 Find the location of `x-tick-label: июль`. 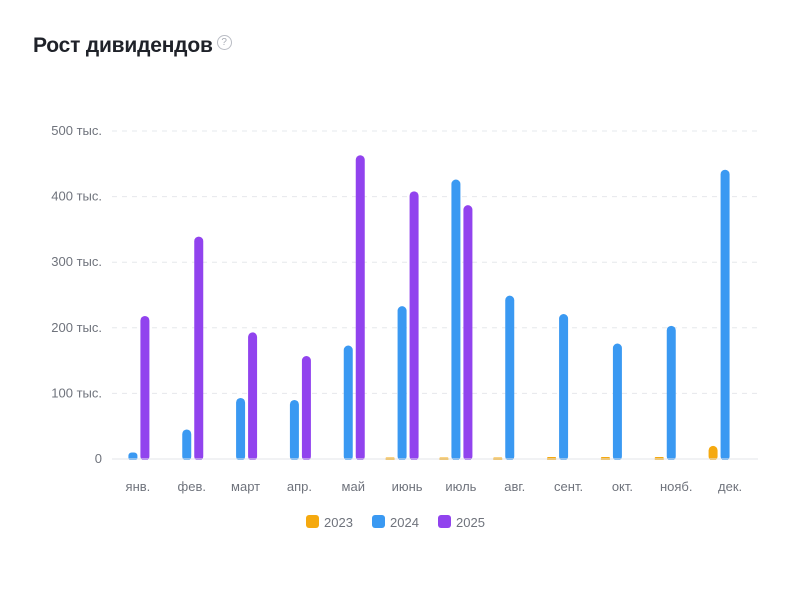

x-tick-label: июль is located at coordinates (460, 486).